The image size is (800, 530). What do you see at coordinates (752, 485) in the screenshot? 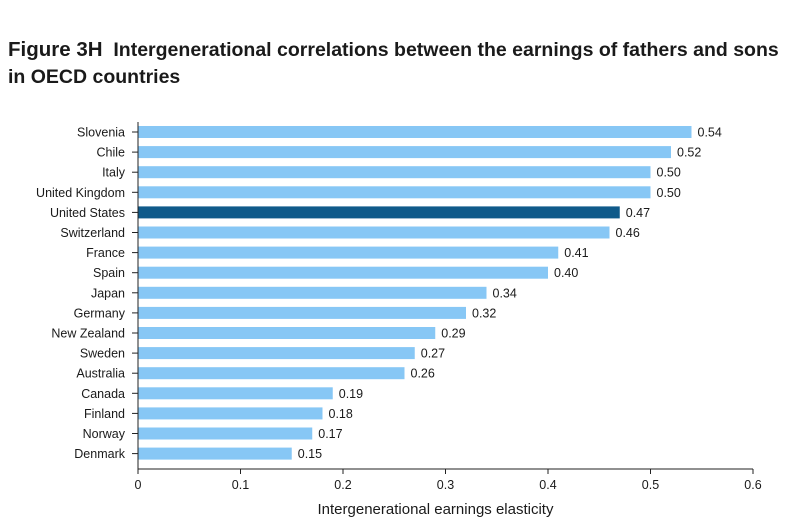
I see `x-tick-label: 0.6` at bounding box center [752, 485].